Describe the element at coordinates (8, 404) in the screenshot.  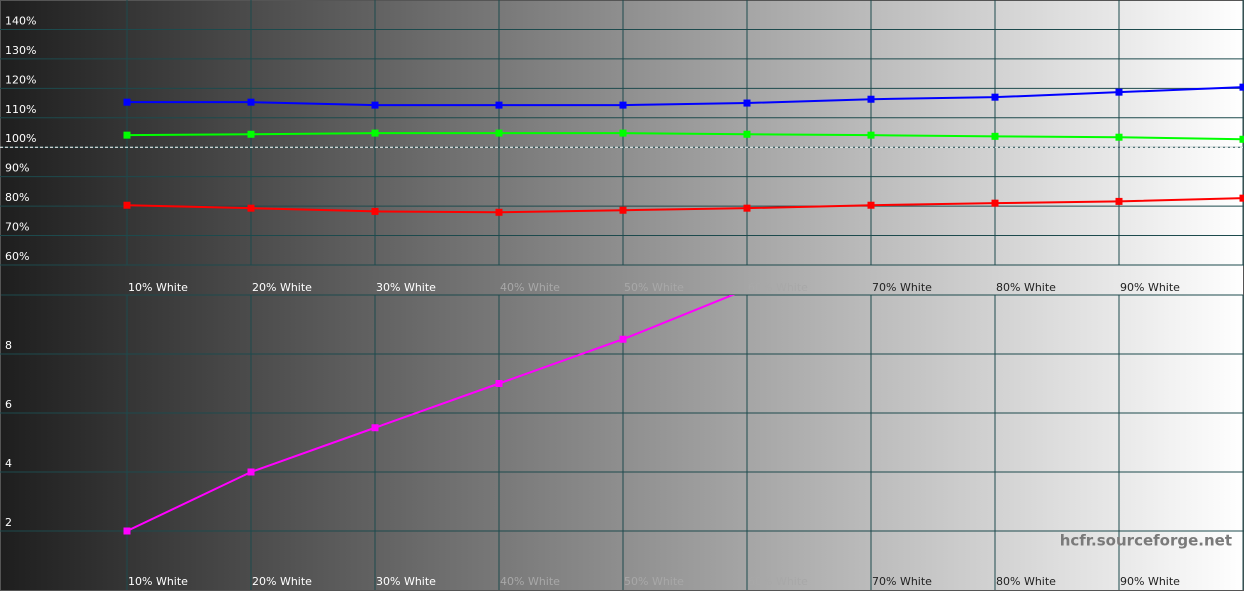
I see `y-tick-label: 6` at that location.